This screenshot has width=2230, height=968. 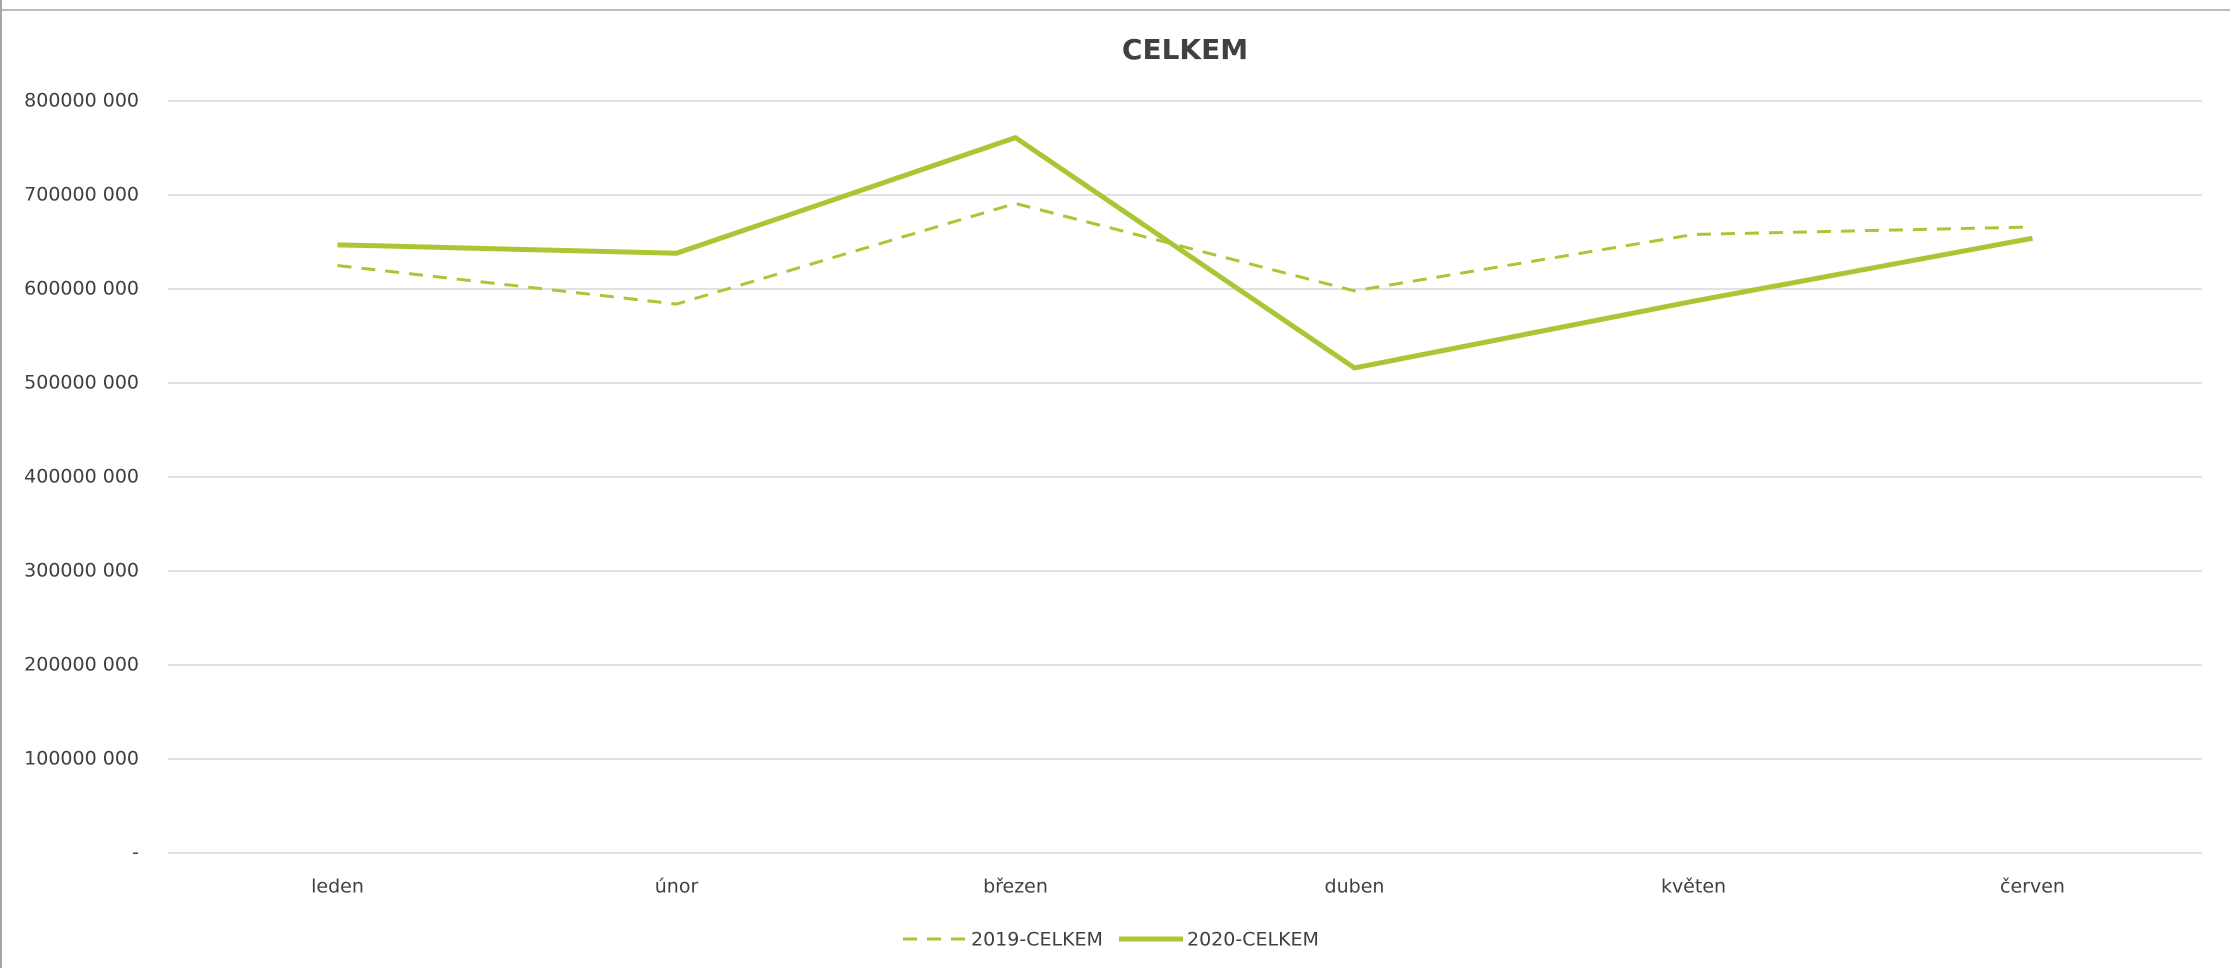 What do you see at coordinates (81, 665) in the screenshot?
I see `y-tick-label: 200000 000` at bounding box center [81, 665].